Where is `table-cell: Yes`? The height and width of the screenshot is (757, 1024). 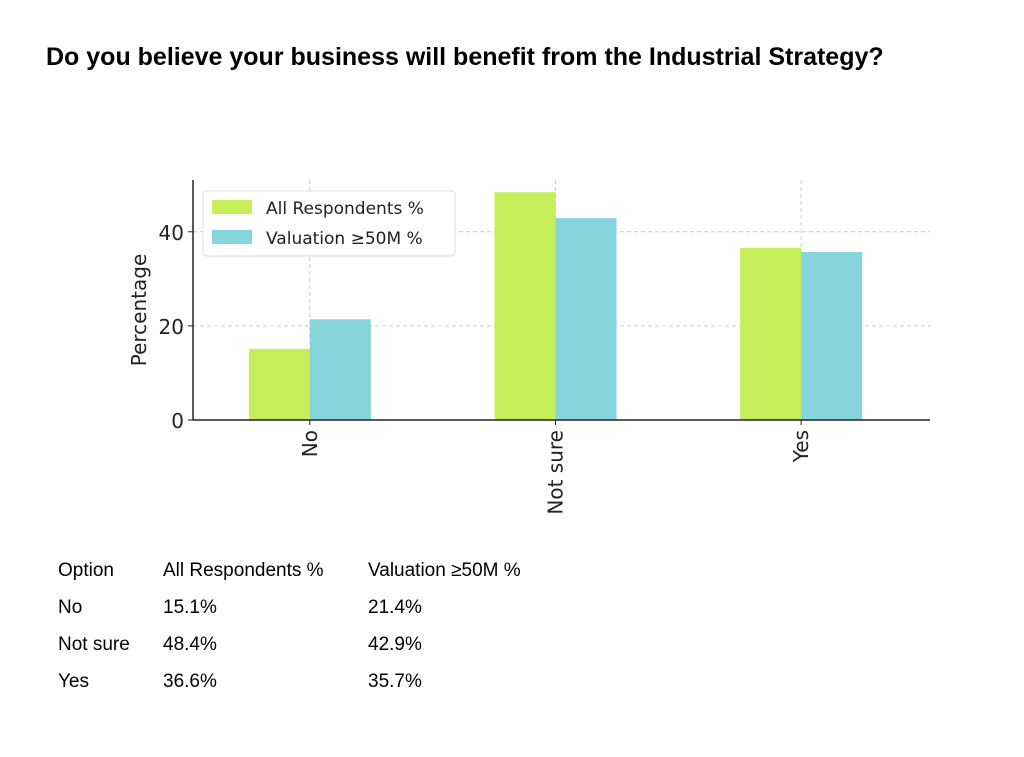 table-cell: Yes is located at coordinates (73, 681).